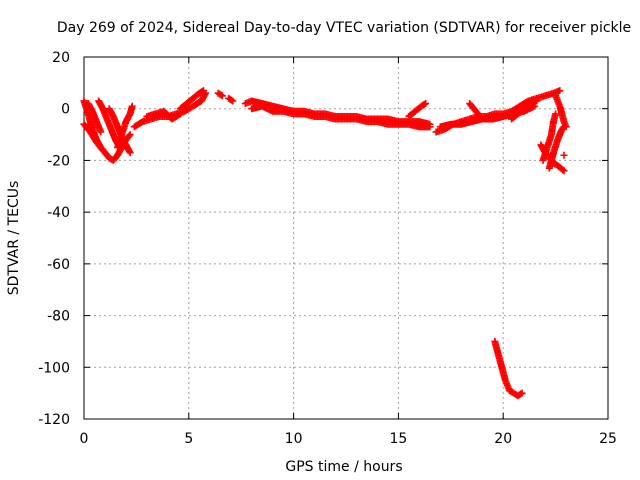  Describe the element at coordinates (58, 265) in the screenshot. I see `y-tick-label: -60` at that location.